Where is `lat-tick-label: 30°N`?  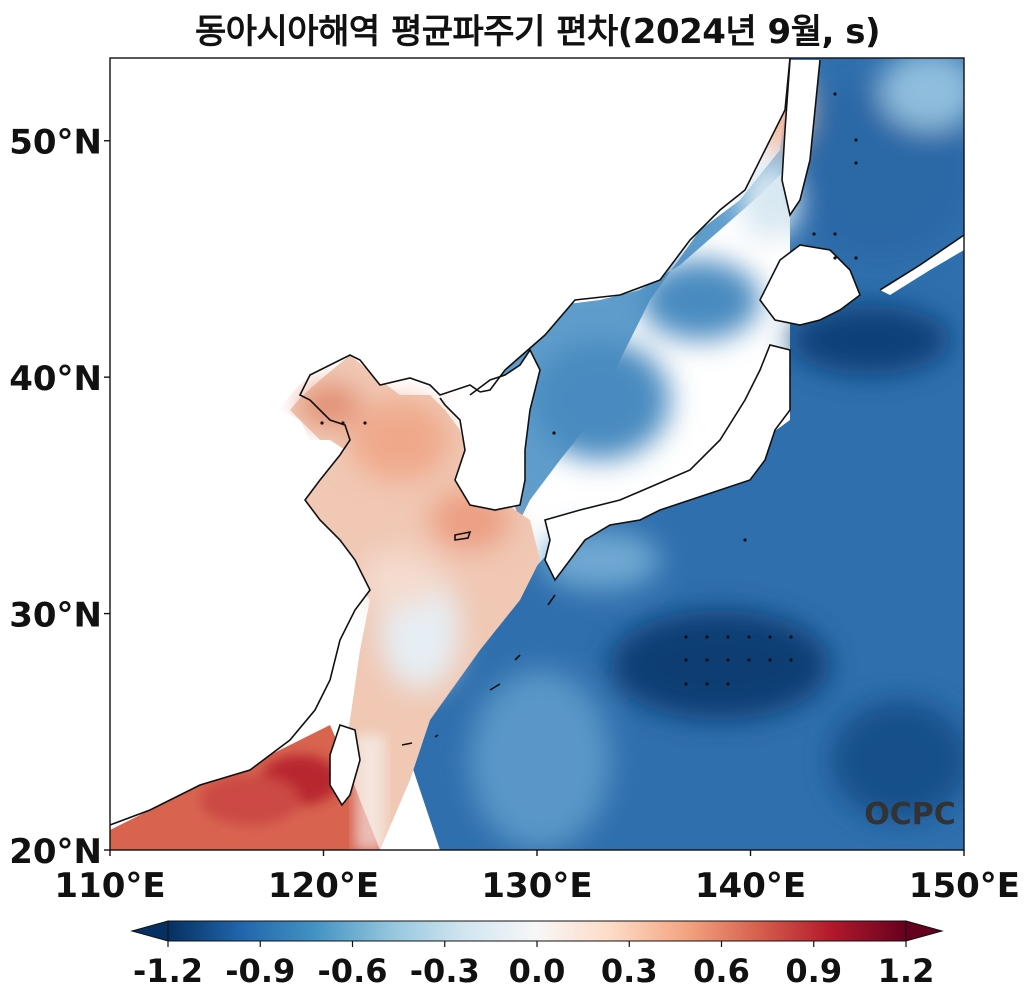
lat-tick-label: 30°N is located at coordinates (55, 616).